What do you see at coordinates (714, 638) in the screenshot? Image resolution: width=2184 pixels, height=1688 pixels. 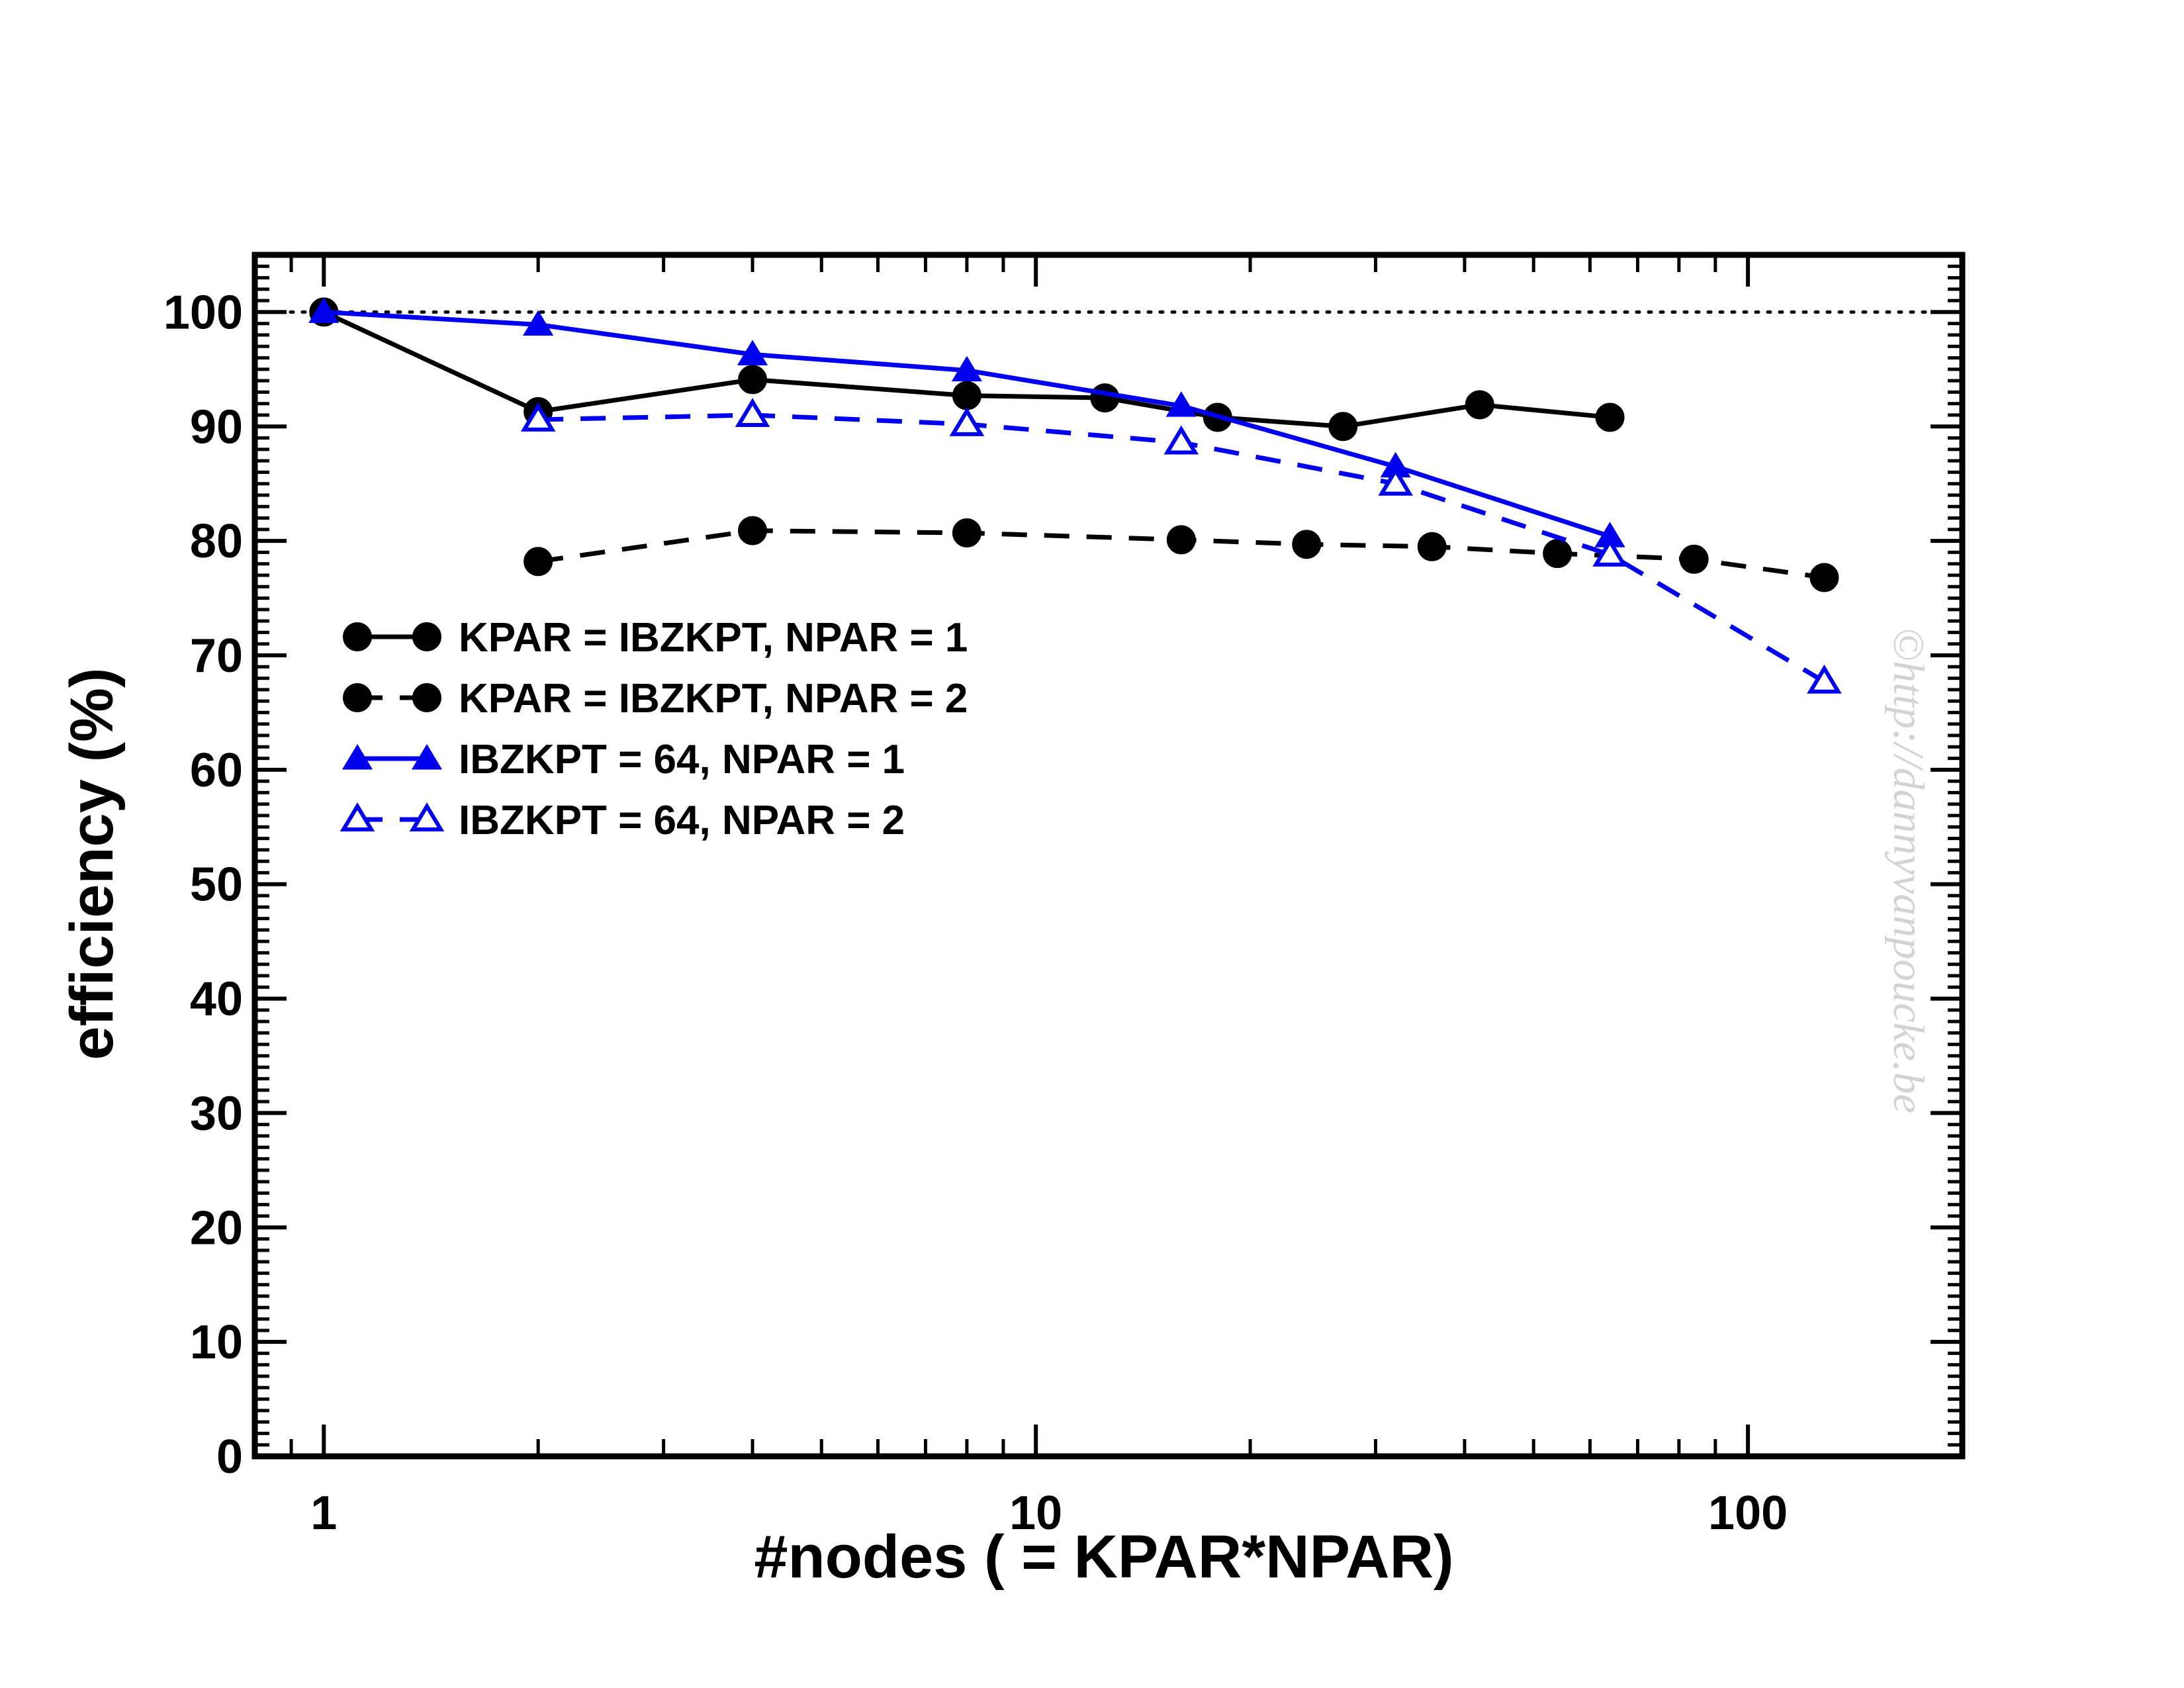 I see `legend-label: KPAR = IBZKPT, NPAR = 1` at bounding box center [714, 638].